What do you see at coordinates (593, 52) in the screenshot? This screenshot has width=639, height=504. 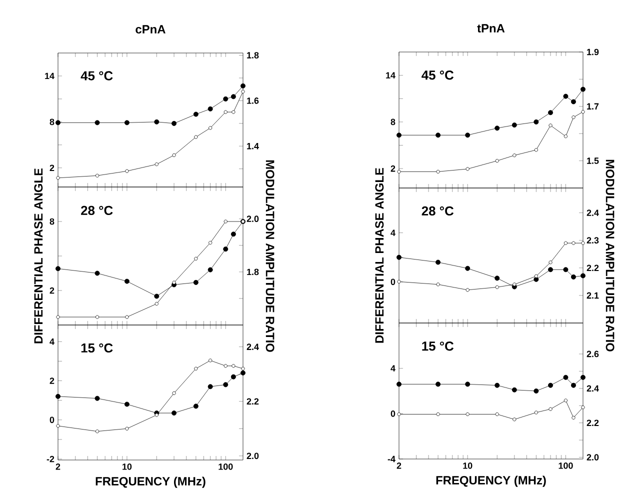 I see `y2-tick-label: 1.9` at bounding box center [593, 52].